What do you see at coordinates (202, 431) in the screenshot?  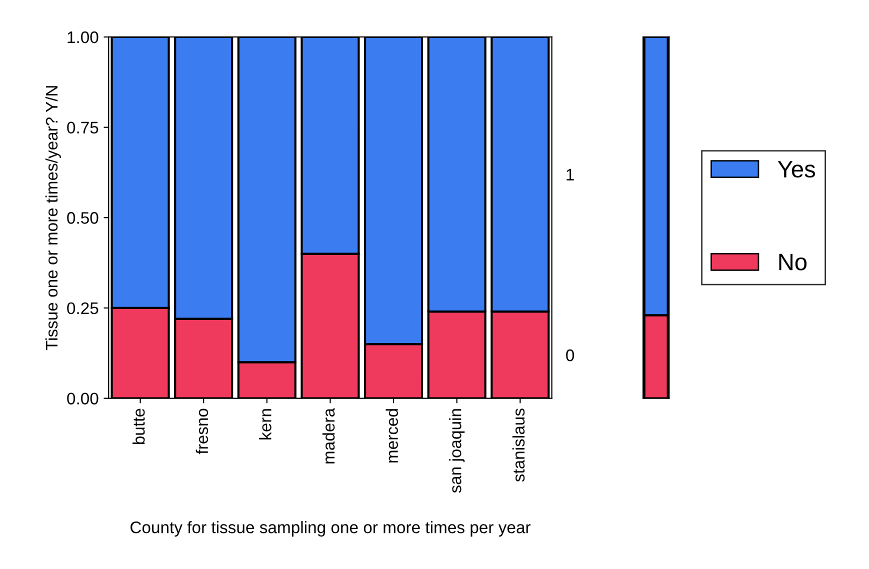 I see `x-tick-label: fresno` at bounding box center [202, 431].